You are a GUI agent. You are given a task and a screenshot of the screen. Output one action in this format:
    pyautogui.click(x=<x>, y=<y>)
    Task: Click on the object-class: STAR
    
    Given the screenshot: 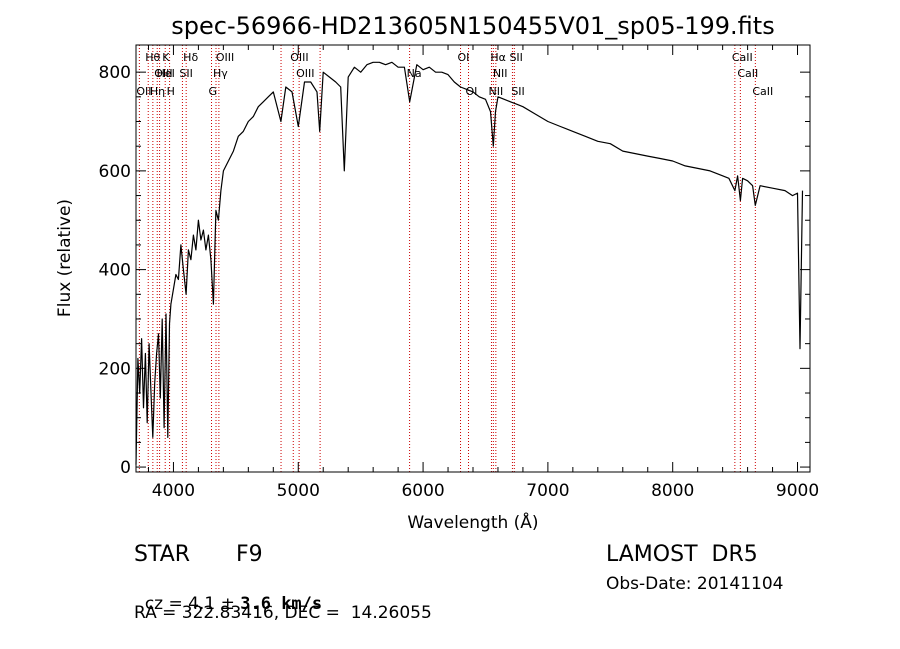 What is the action you would take?
    pyautogui.click(x=162, y=554)
    